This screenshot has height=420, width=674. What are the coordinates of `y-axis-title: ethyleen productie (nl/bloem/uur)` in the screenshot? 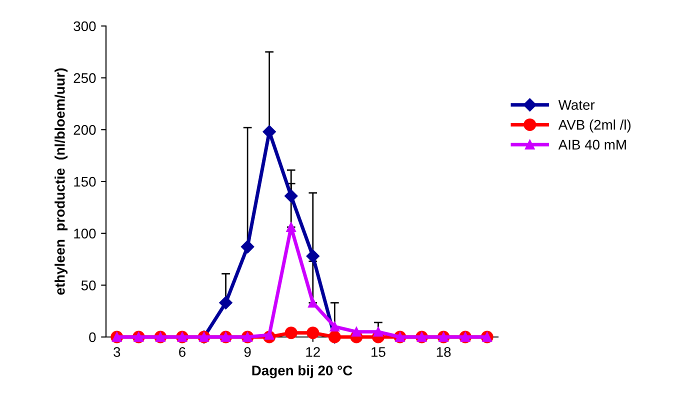 It's located at (61, 181).